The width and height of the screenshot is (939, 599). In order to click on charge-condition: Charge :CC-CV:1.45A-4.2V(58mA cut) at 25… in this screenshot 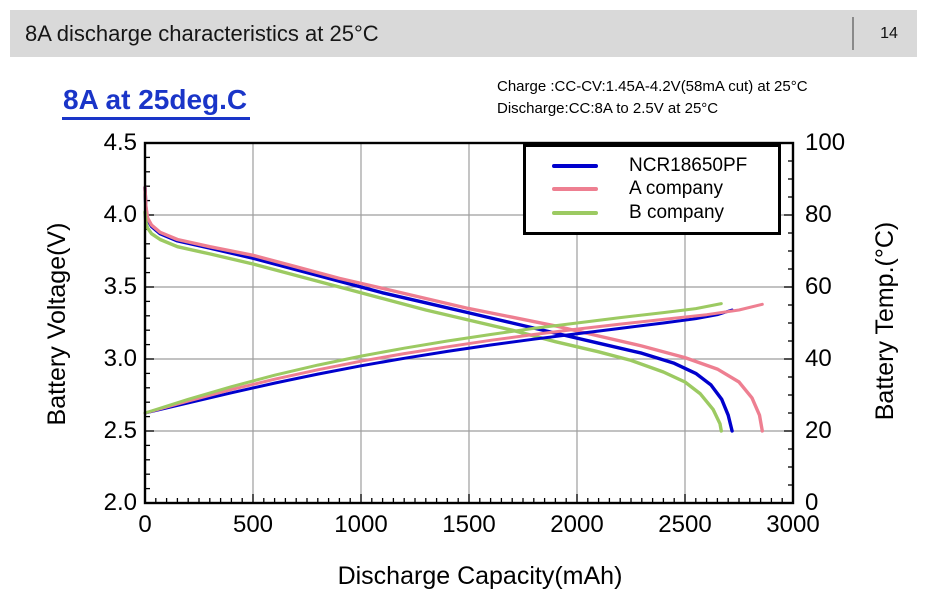, I will do `click(652, 86)`.